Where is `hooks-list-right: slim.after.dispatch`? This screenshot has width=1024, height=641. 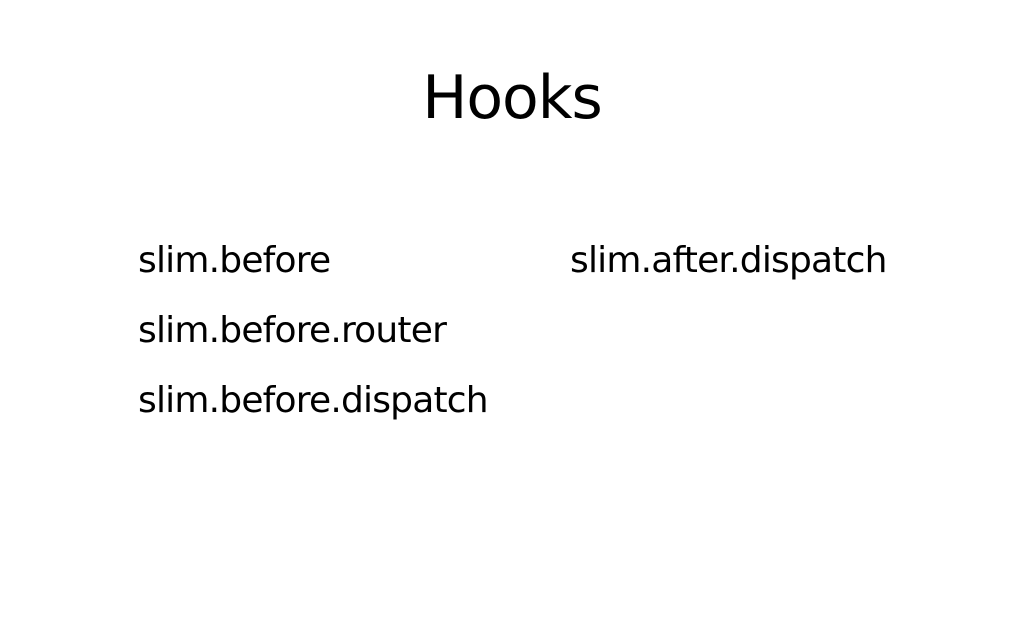
hooks-list-right: slim.after.dispatch is located at coordinates (728, 270).